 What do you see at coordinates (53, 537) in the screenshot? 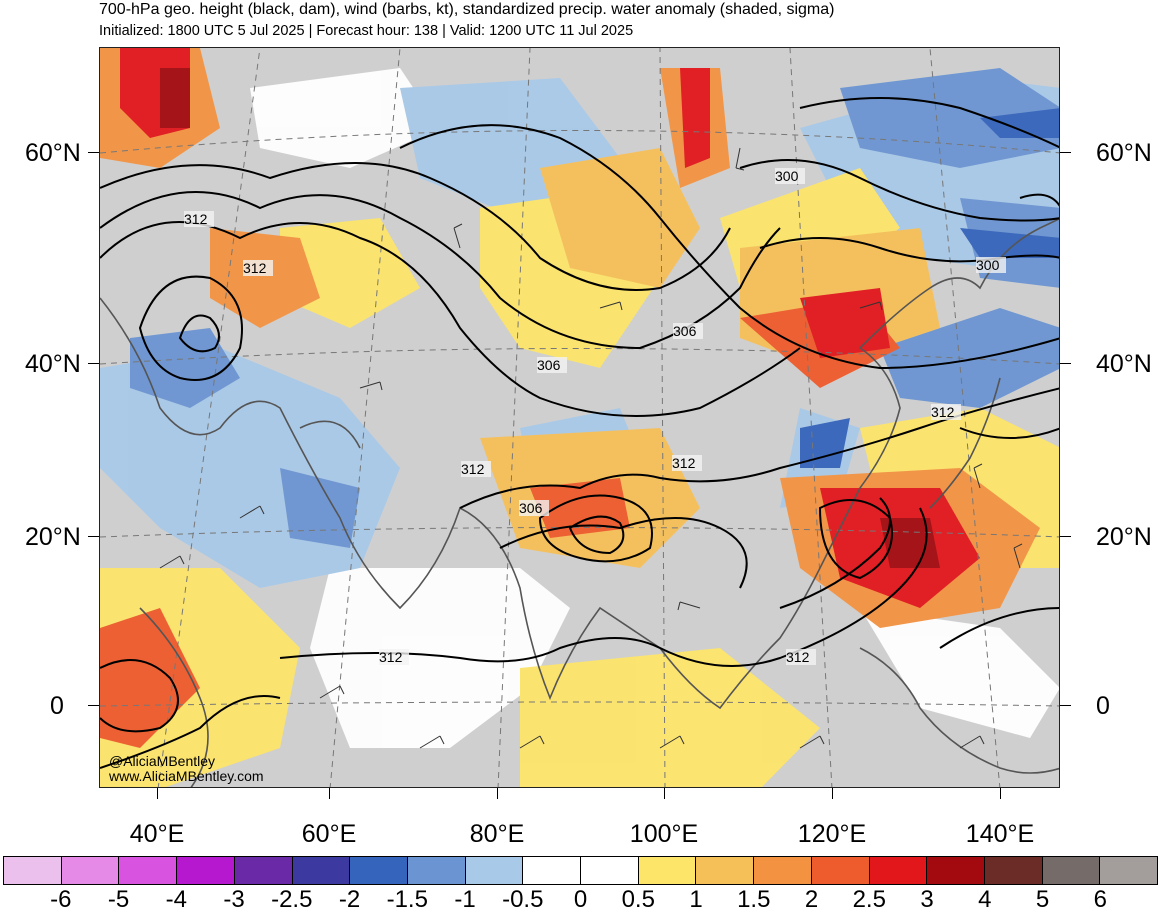
I see `lat-label-20n-left: 20°N` at bounding box center [53, 537].